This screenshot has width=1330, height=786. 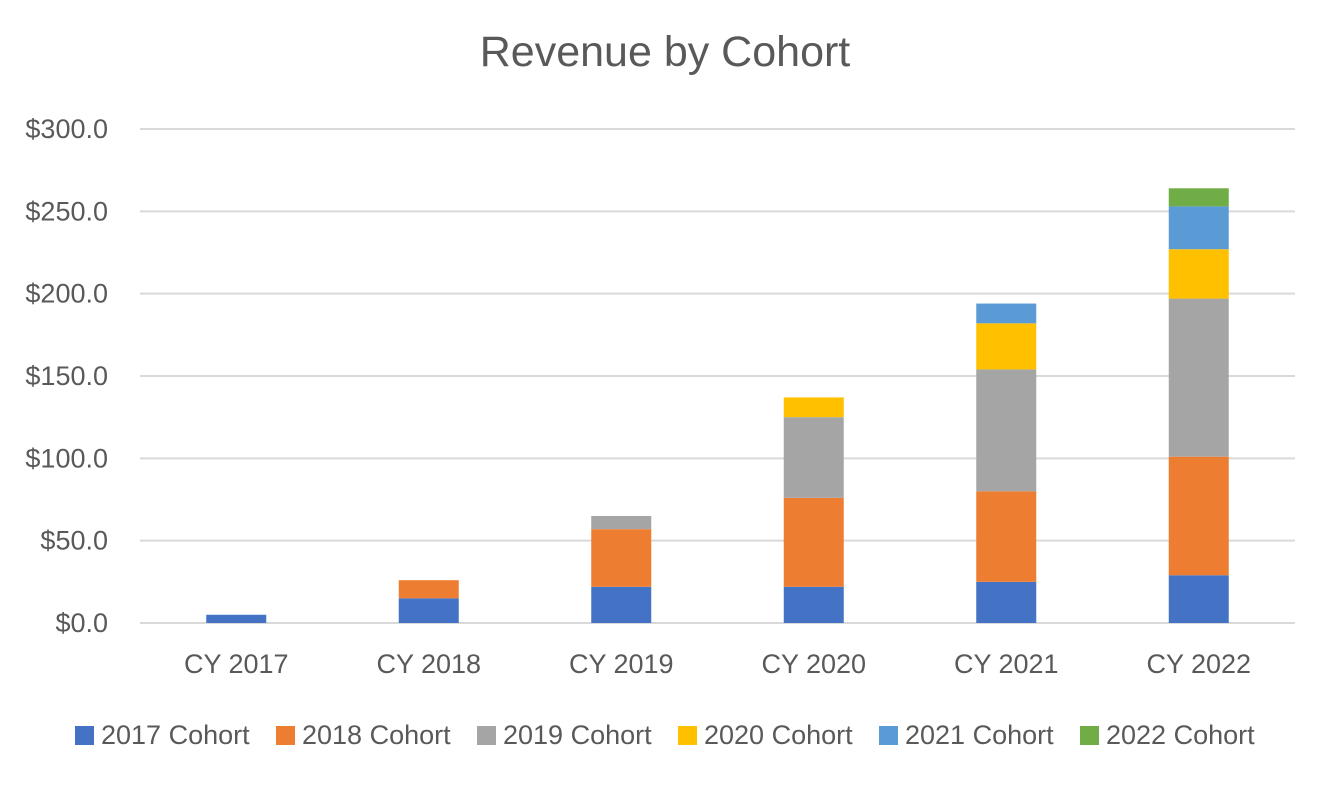 What do you see at coordinates (577, 735) in the screenshot?
I see `legend-label: 2019 Cohort` at bounding box center [577, 735].